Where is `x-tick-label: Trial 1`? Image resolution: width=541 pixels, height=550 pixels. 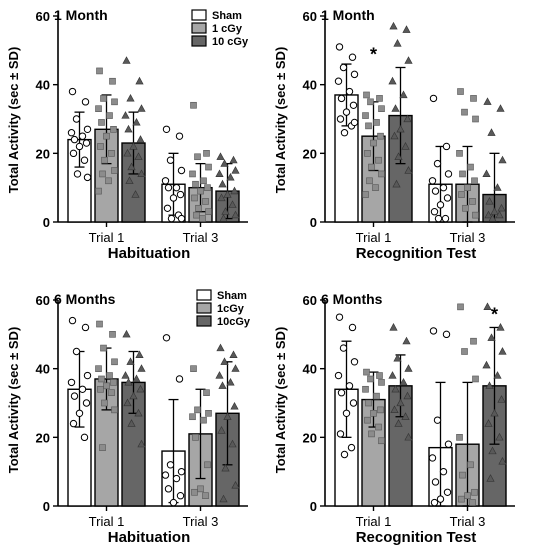 x-tick-label: Trial 1 is located at coordinates (107, 237).